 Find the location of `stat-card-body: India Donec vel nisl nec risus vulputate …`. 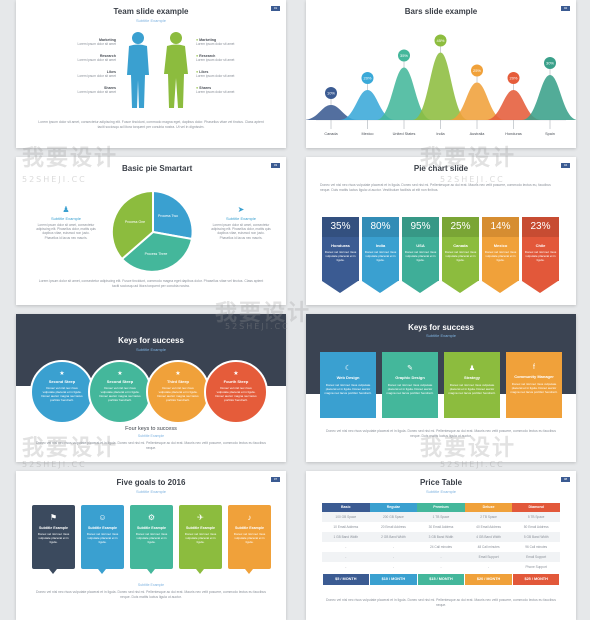

stat-card-body: India Donec vel nisl nec risus vulputate … is located at coordinates (380, 259).